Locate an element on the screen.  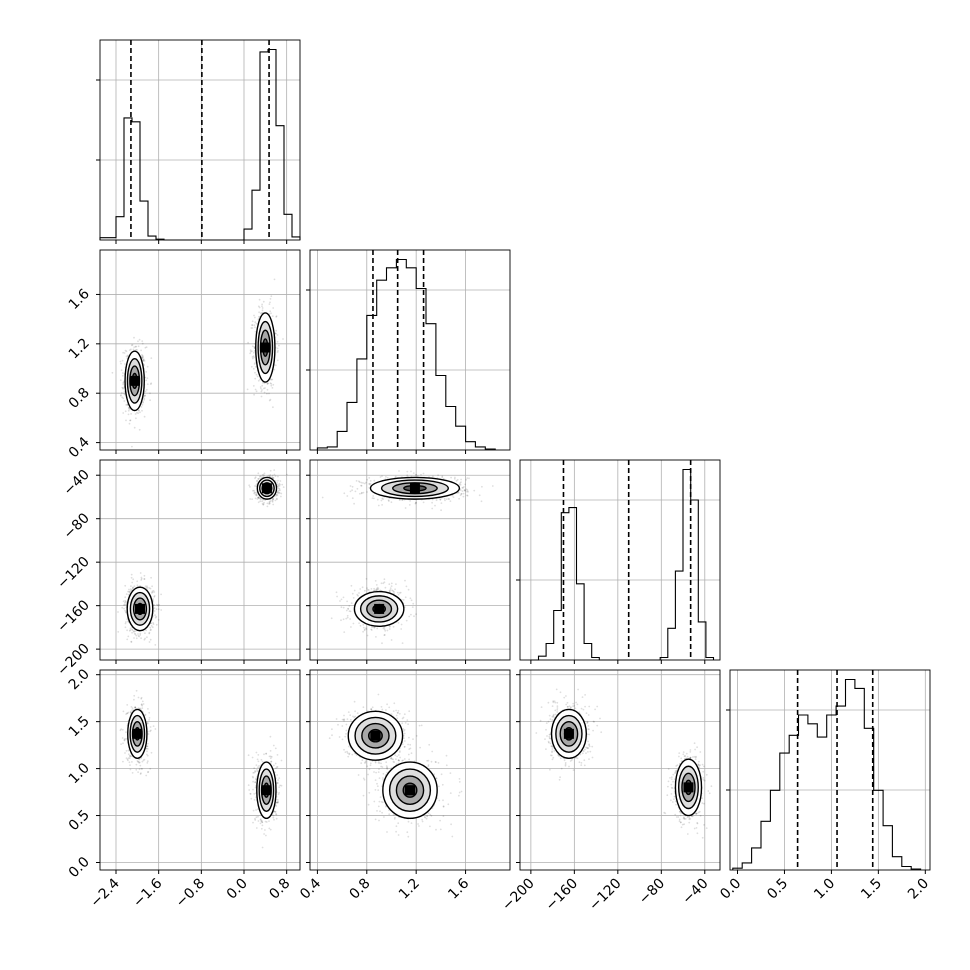
y-tick-label: 0.4 is located at coordinates (79, 447).